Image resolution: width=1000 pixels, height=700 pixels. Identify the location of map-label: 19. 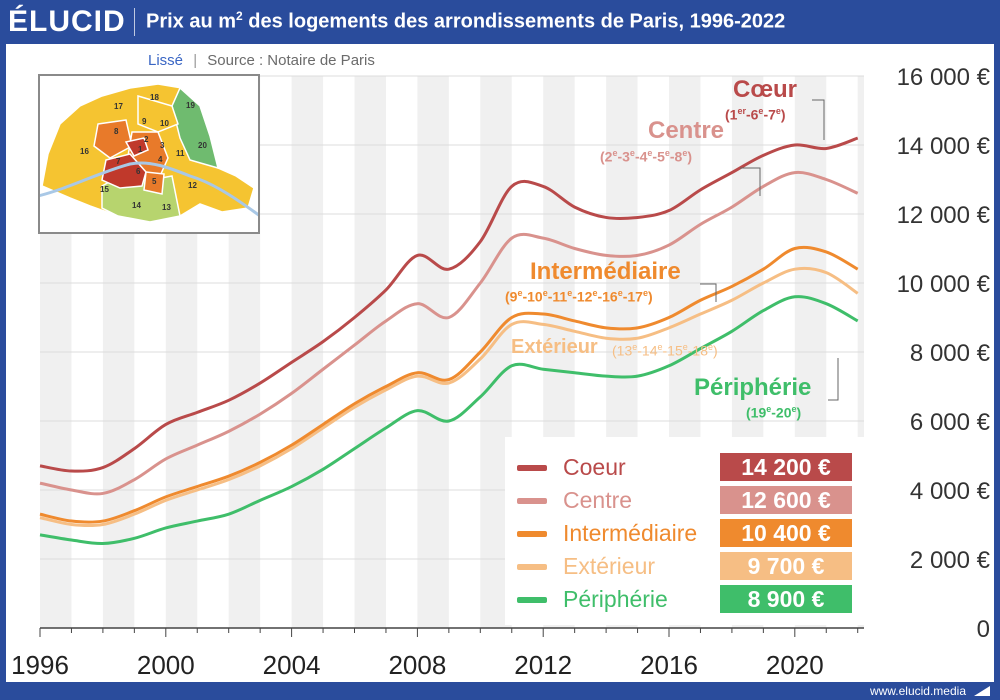
(190, 105).